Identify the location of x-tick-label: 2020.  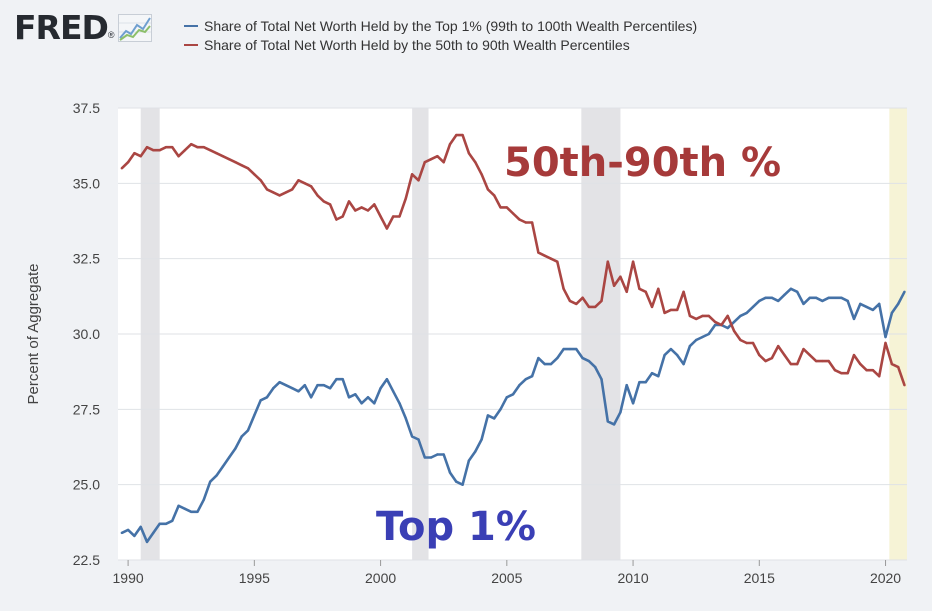
(885, 578).